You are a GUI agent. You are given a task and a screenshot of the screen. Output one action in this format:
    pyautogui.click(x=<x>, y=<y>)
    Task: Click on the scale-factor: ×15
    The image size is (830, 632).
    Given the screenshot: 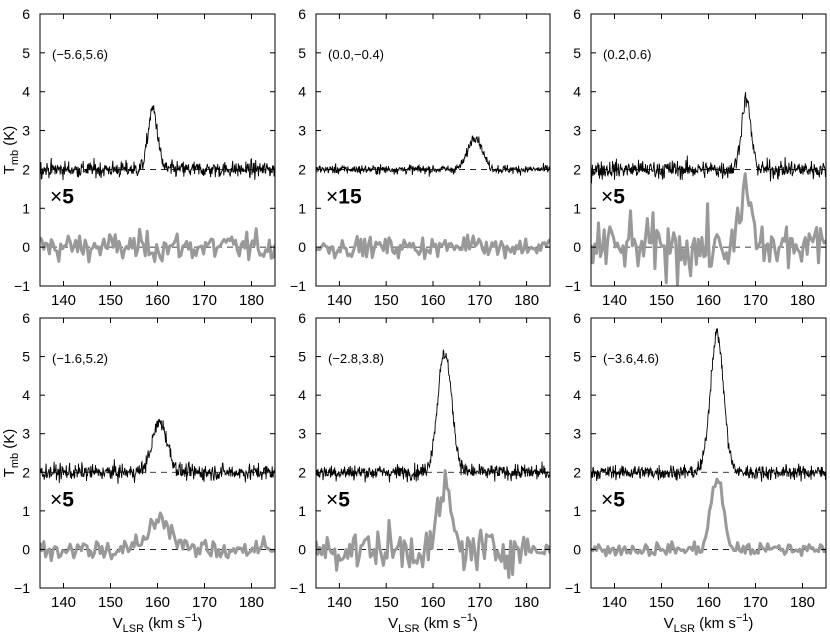 What is the action you would take?
    pyautogui.click(x=344, y=197)
    